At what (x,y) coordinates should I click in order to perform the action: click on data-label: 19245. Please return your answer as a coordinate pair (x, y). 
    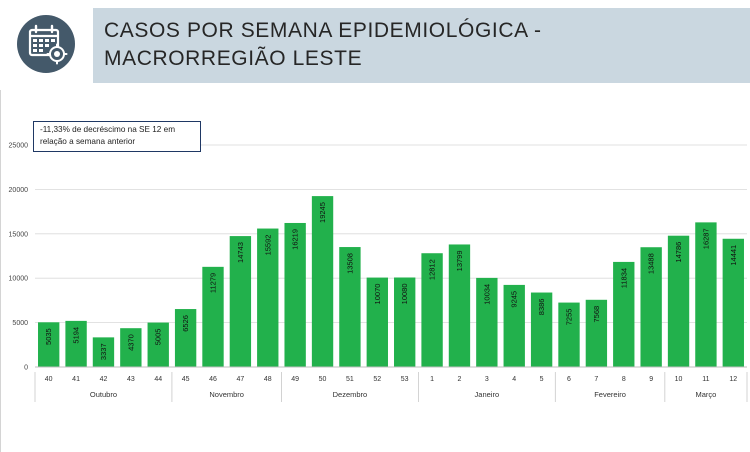
    Looking at the image, I should click on (322, 212).